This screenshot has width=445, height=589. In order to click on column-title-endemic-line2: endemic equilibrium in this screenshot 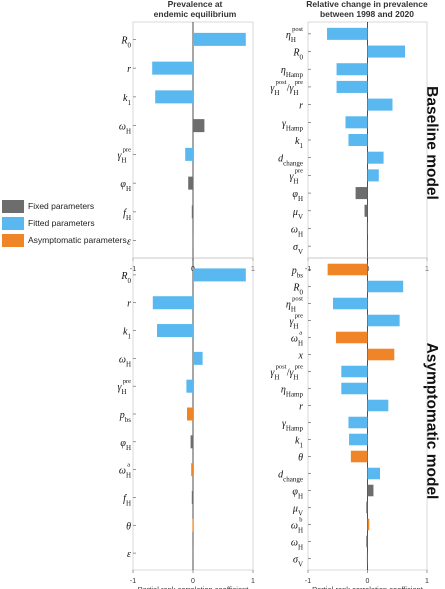, I will do `click(195, 13)`.